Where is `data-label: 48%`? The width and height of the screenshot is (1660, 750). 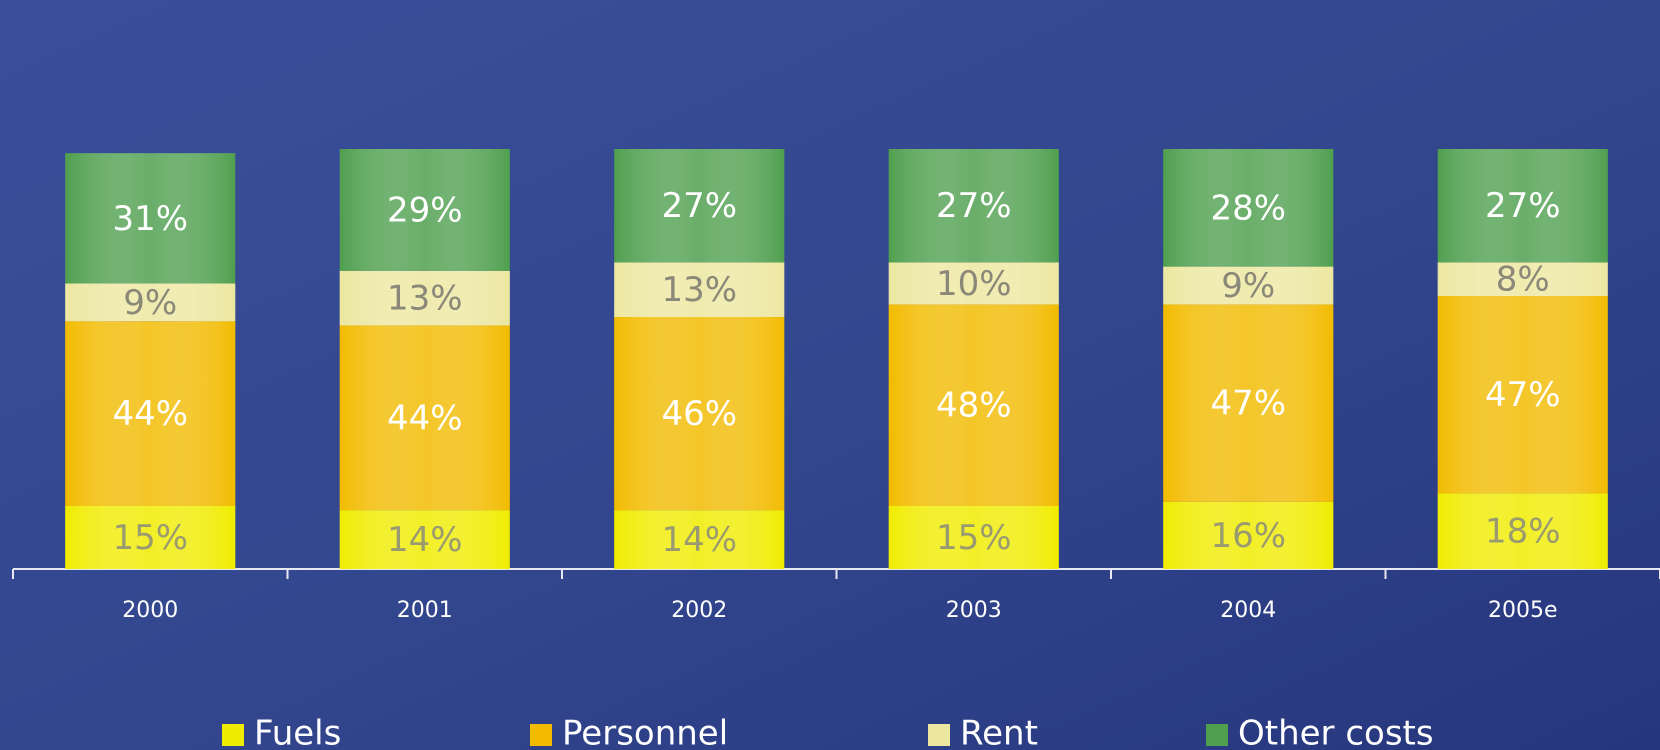
data-label: 48% is located at coordinates (974, 406).